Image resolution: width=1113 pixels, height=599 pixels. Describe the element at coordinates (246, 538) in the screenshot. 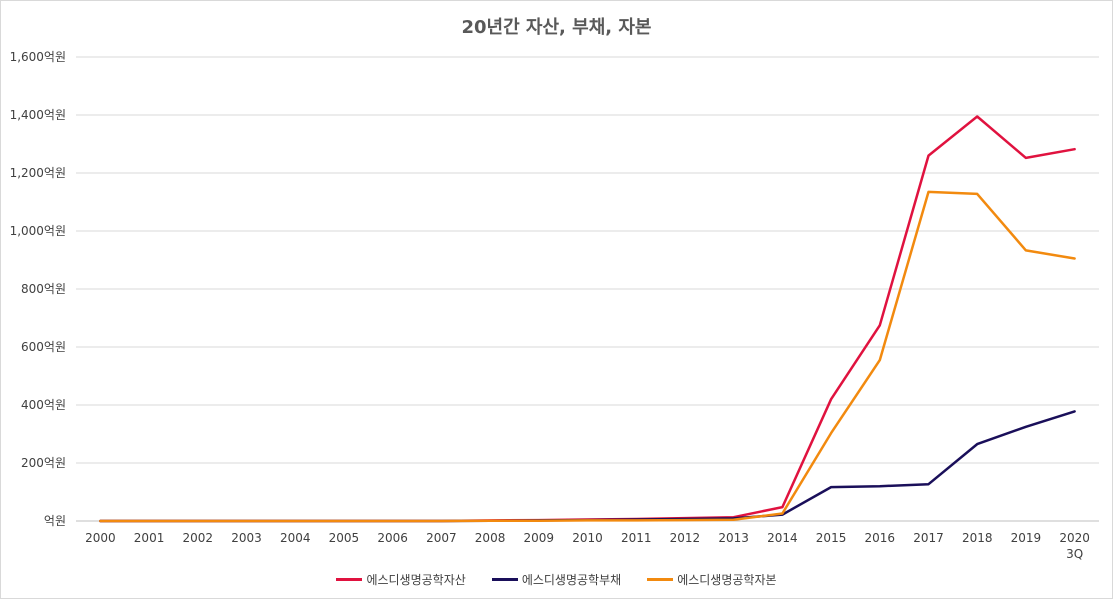

I see `x-tick-label: 2003` at that location.